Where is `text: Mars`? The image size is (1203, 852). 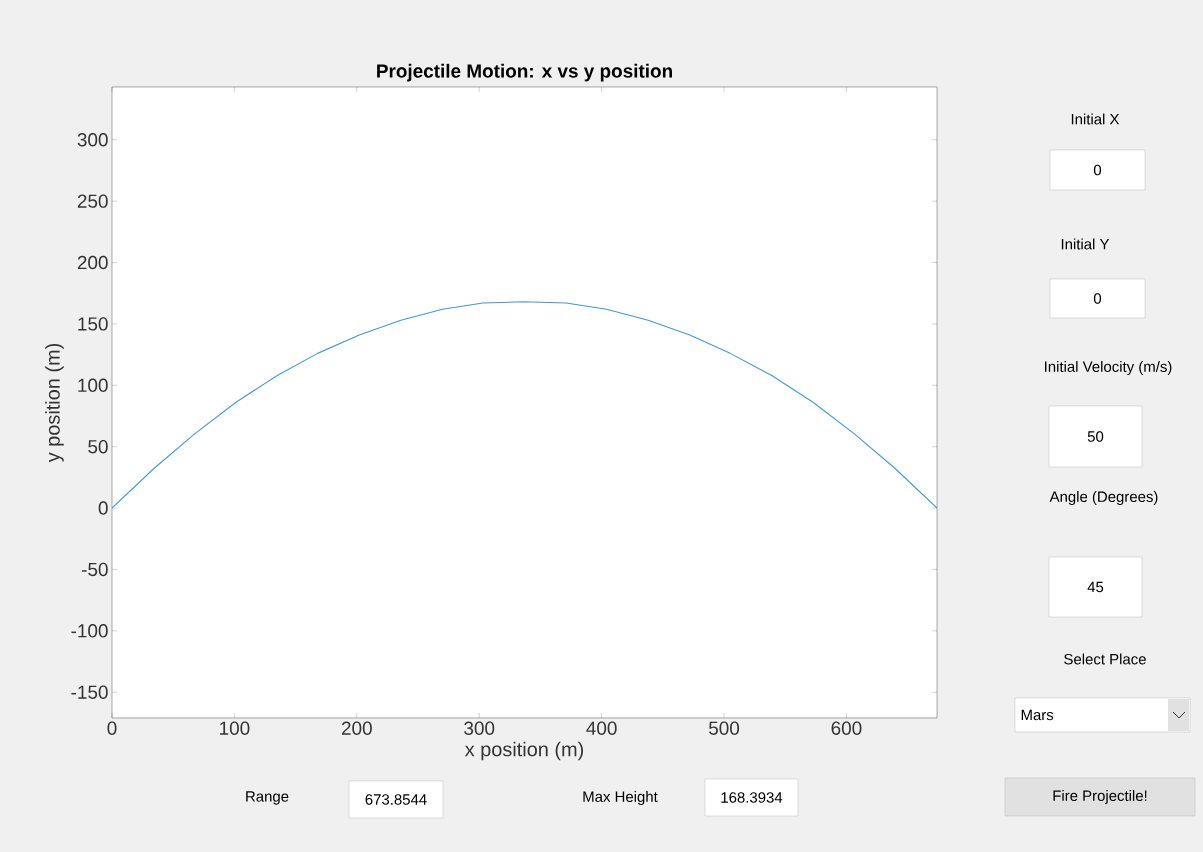 text: Mars is located at coordinates (1037, 715).